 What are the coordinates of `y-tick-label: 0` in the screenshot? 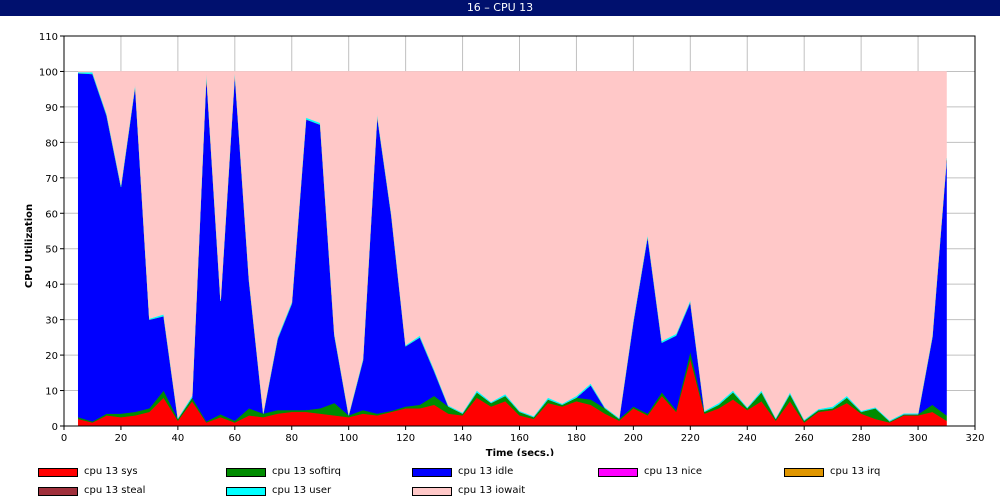 It's located at (55, 427).